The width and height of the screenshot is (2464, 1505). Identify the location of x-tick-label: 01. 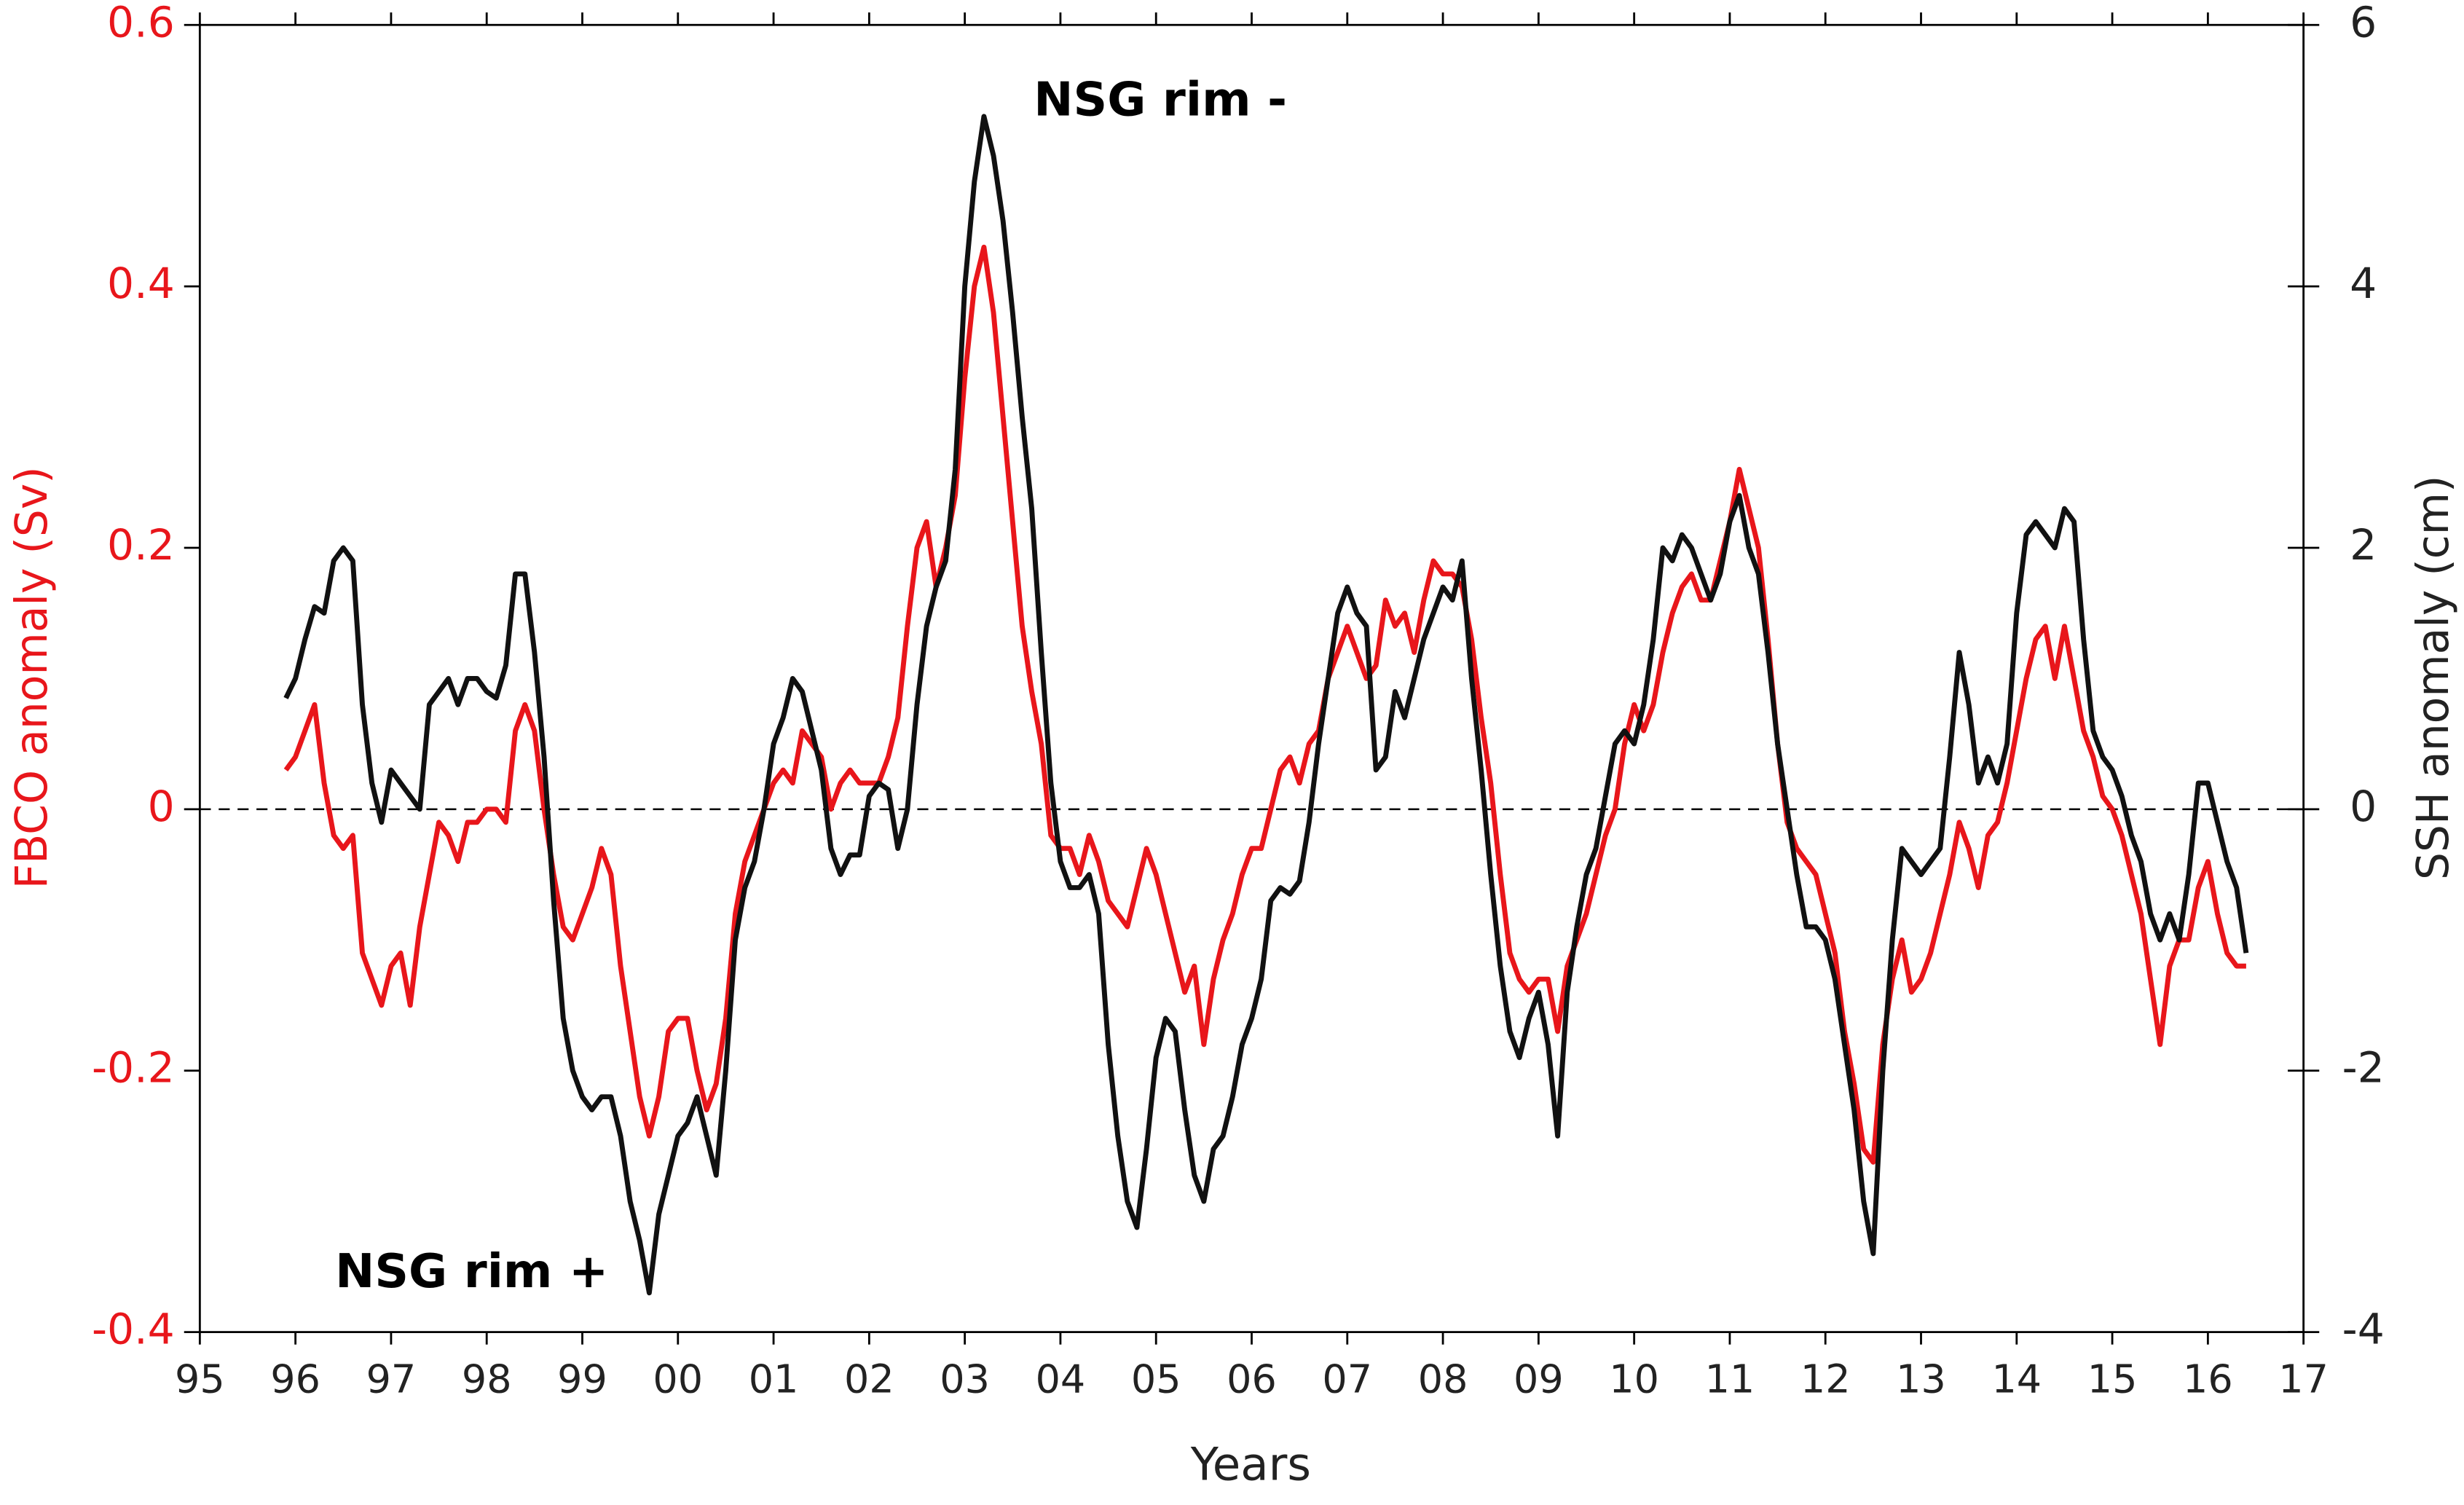
(774, 1379).